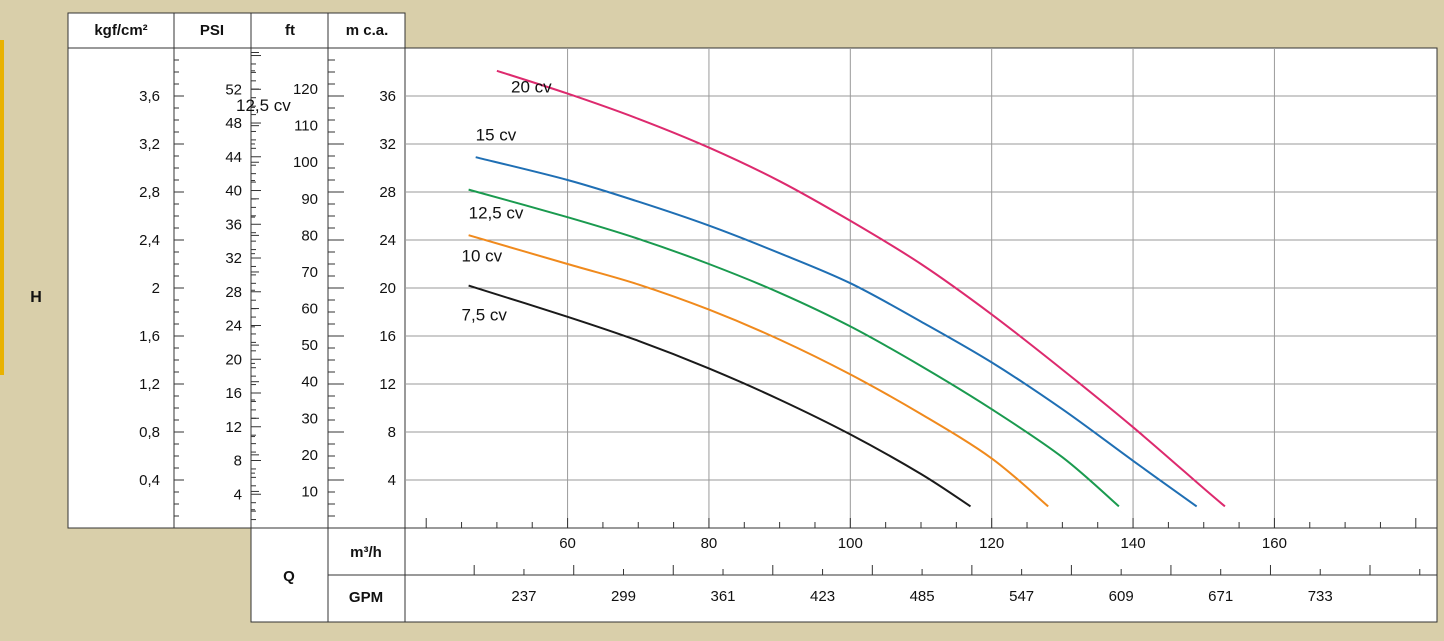 The width and height of the screenshot is (1444, 641). Describe the element at coordinates (305, 162) in the screenshot. I see `ft-tick-label: 100` at that location.